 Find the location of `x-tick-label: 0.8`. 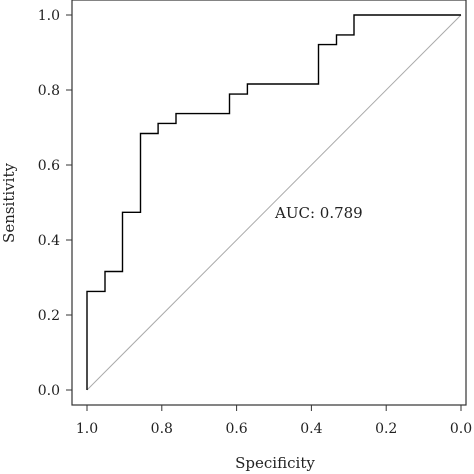

x-tick-label: 0.8 is located at coordinates (162, 429).